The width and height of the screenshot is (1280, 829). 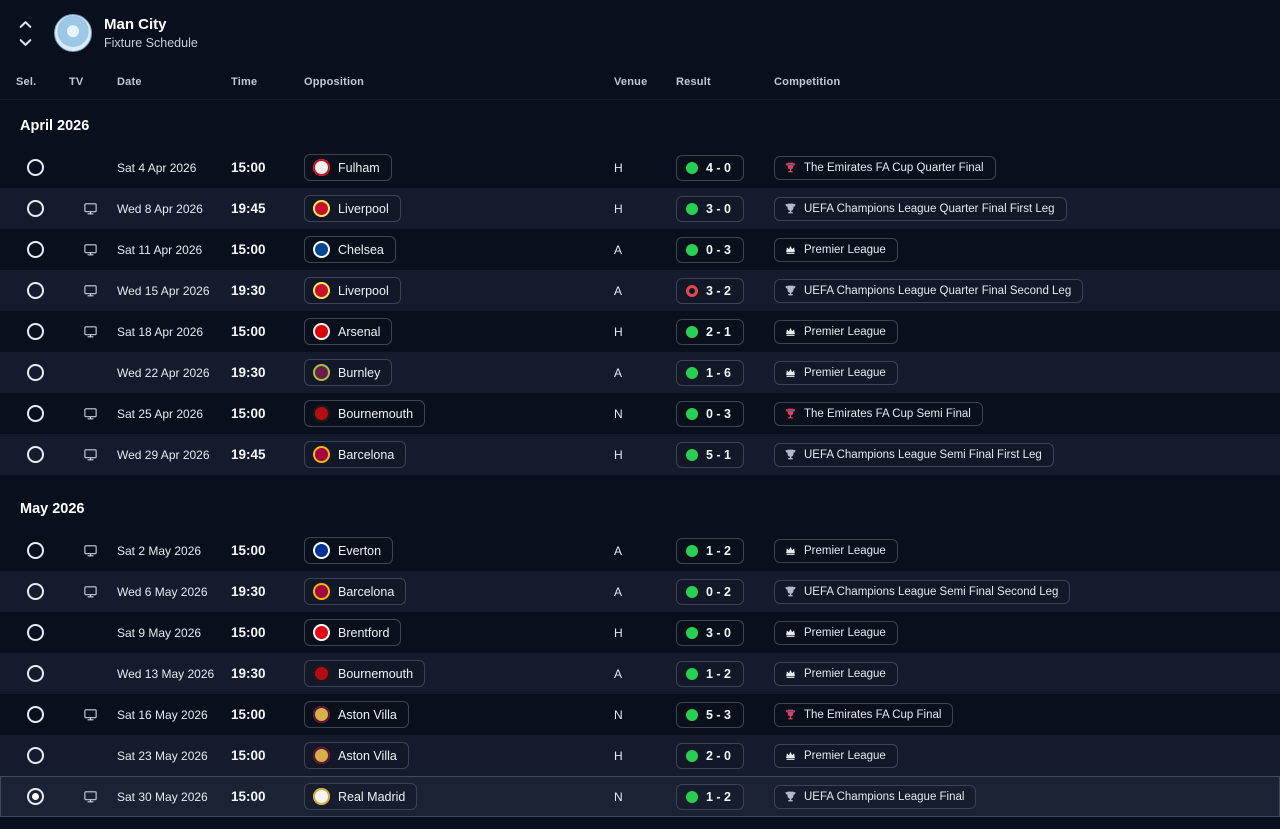 I want to click on result-score: 4 - 0, so click(x=719, y=167).